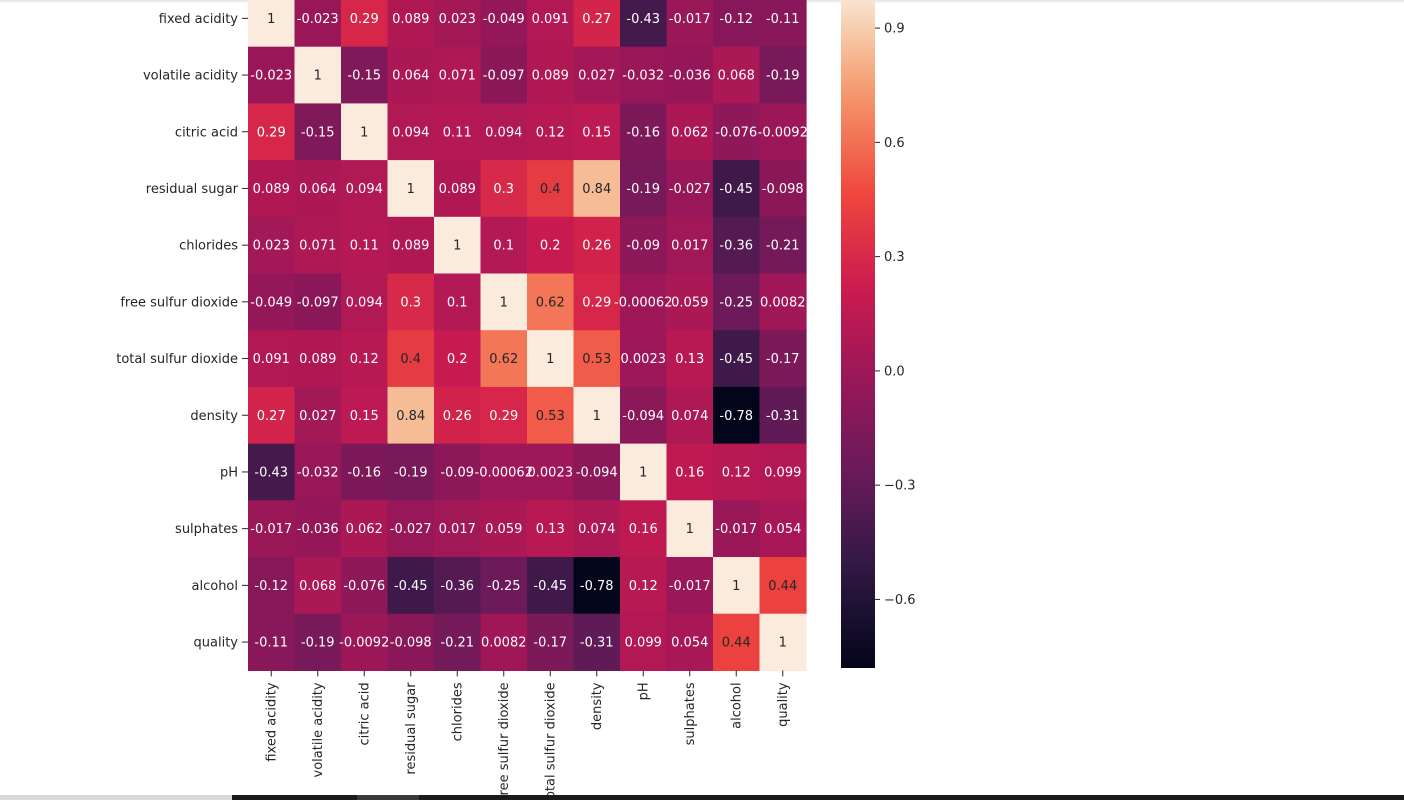 This screenshot has height=800, width=1404. Describe the element at coordinates (271, 586) in the screenshot. I see `cell-value-label: -0.12` at that location.